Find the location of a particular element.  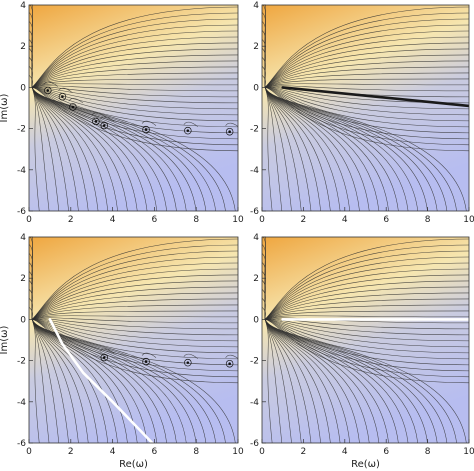

branch-cut is located at coordinates (375, 97).